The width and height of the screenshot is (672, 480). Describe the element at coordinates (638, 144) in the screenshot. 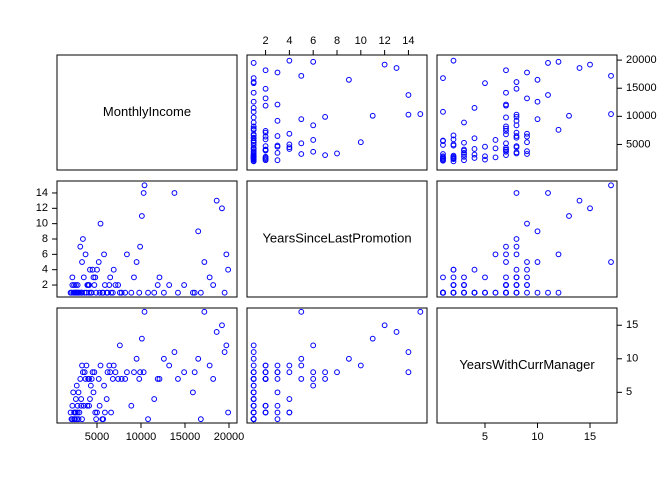

I see `y-tick-label: 5000` at that location.